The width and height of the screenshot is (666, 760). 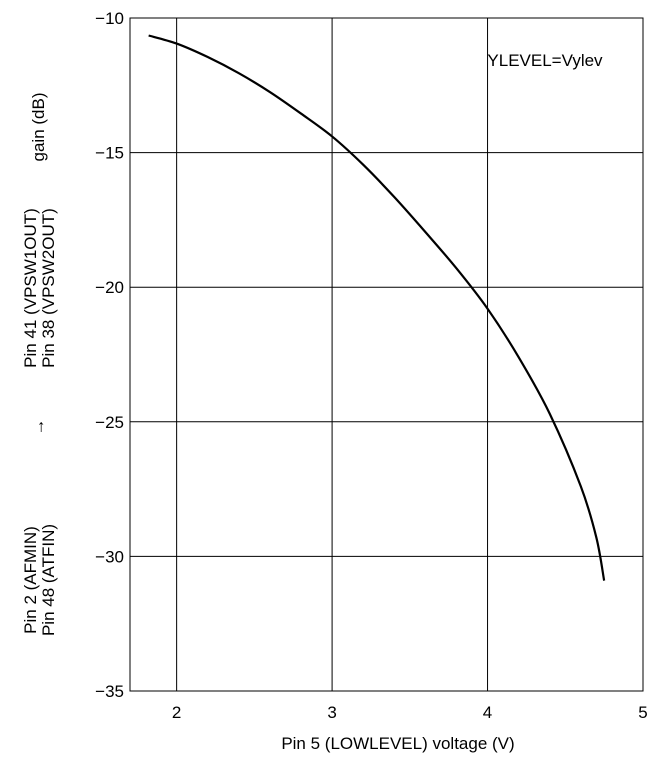 What do you see at coordinates (30, 288) in the screenshot?
I see `y-axis-label-line1-right: Pin 41 (VPSW1OUT)` at bounding box center [30, 288].